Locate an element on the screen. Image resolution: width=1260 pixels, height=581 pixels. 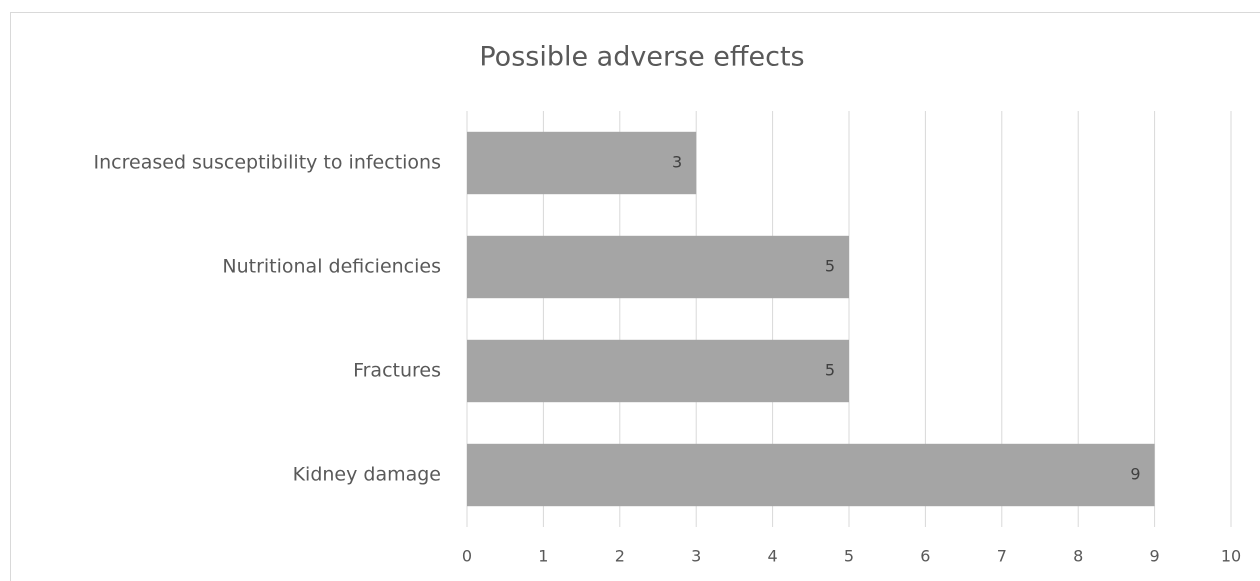
x-tick-label: 8 is located at coordinates (1078, 556).